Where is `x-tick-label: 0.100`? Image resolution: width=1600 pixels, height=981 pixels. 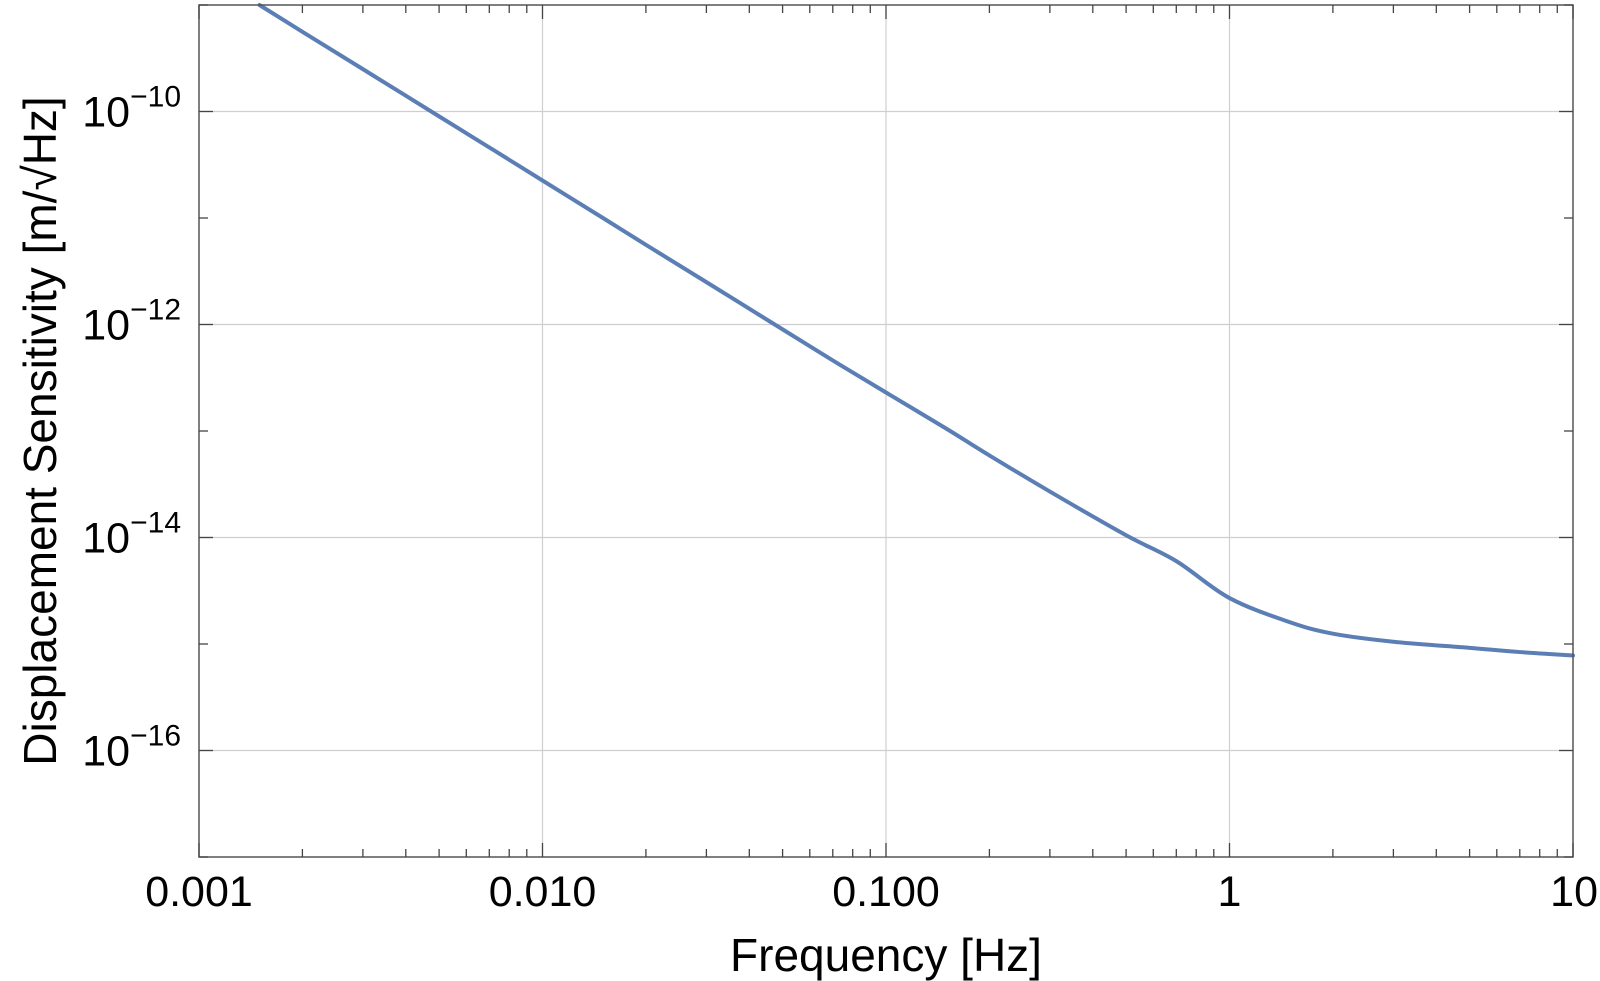 x-tick-label: 0.100 is located at coordinates (886, 892).